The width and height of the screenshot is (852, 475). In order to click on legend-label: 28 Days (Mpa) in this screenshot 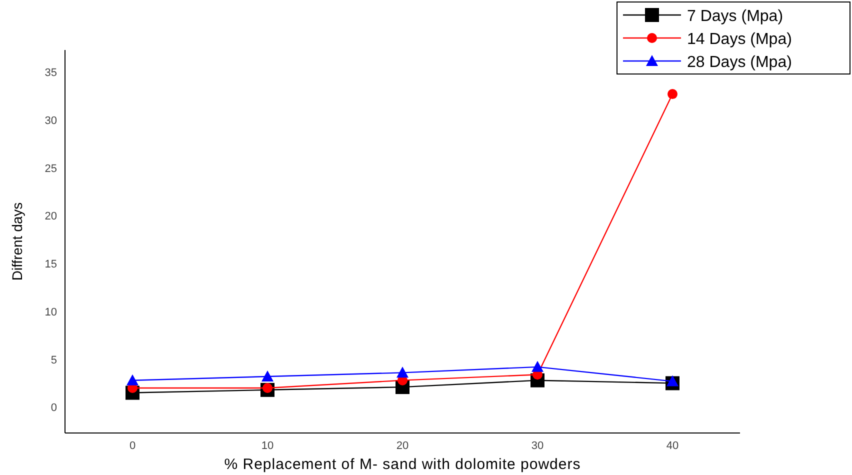, I will do `click(739, 62)`.